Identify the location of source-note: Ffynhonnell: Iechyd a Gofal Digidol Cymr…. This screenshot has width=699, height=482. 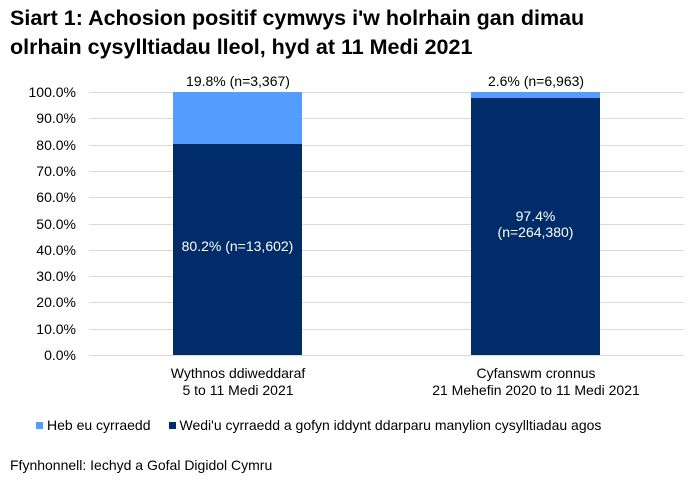
(141, 465).